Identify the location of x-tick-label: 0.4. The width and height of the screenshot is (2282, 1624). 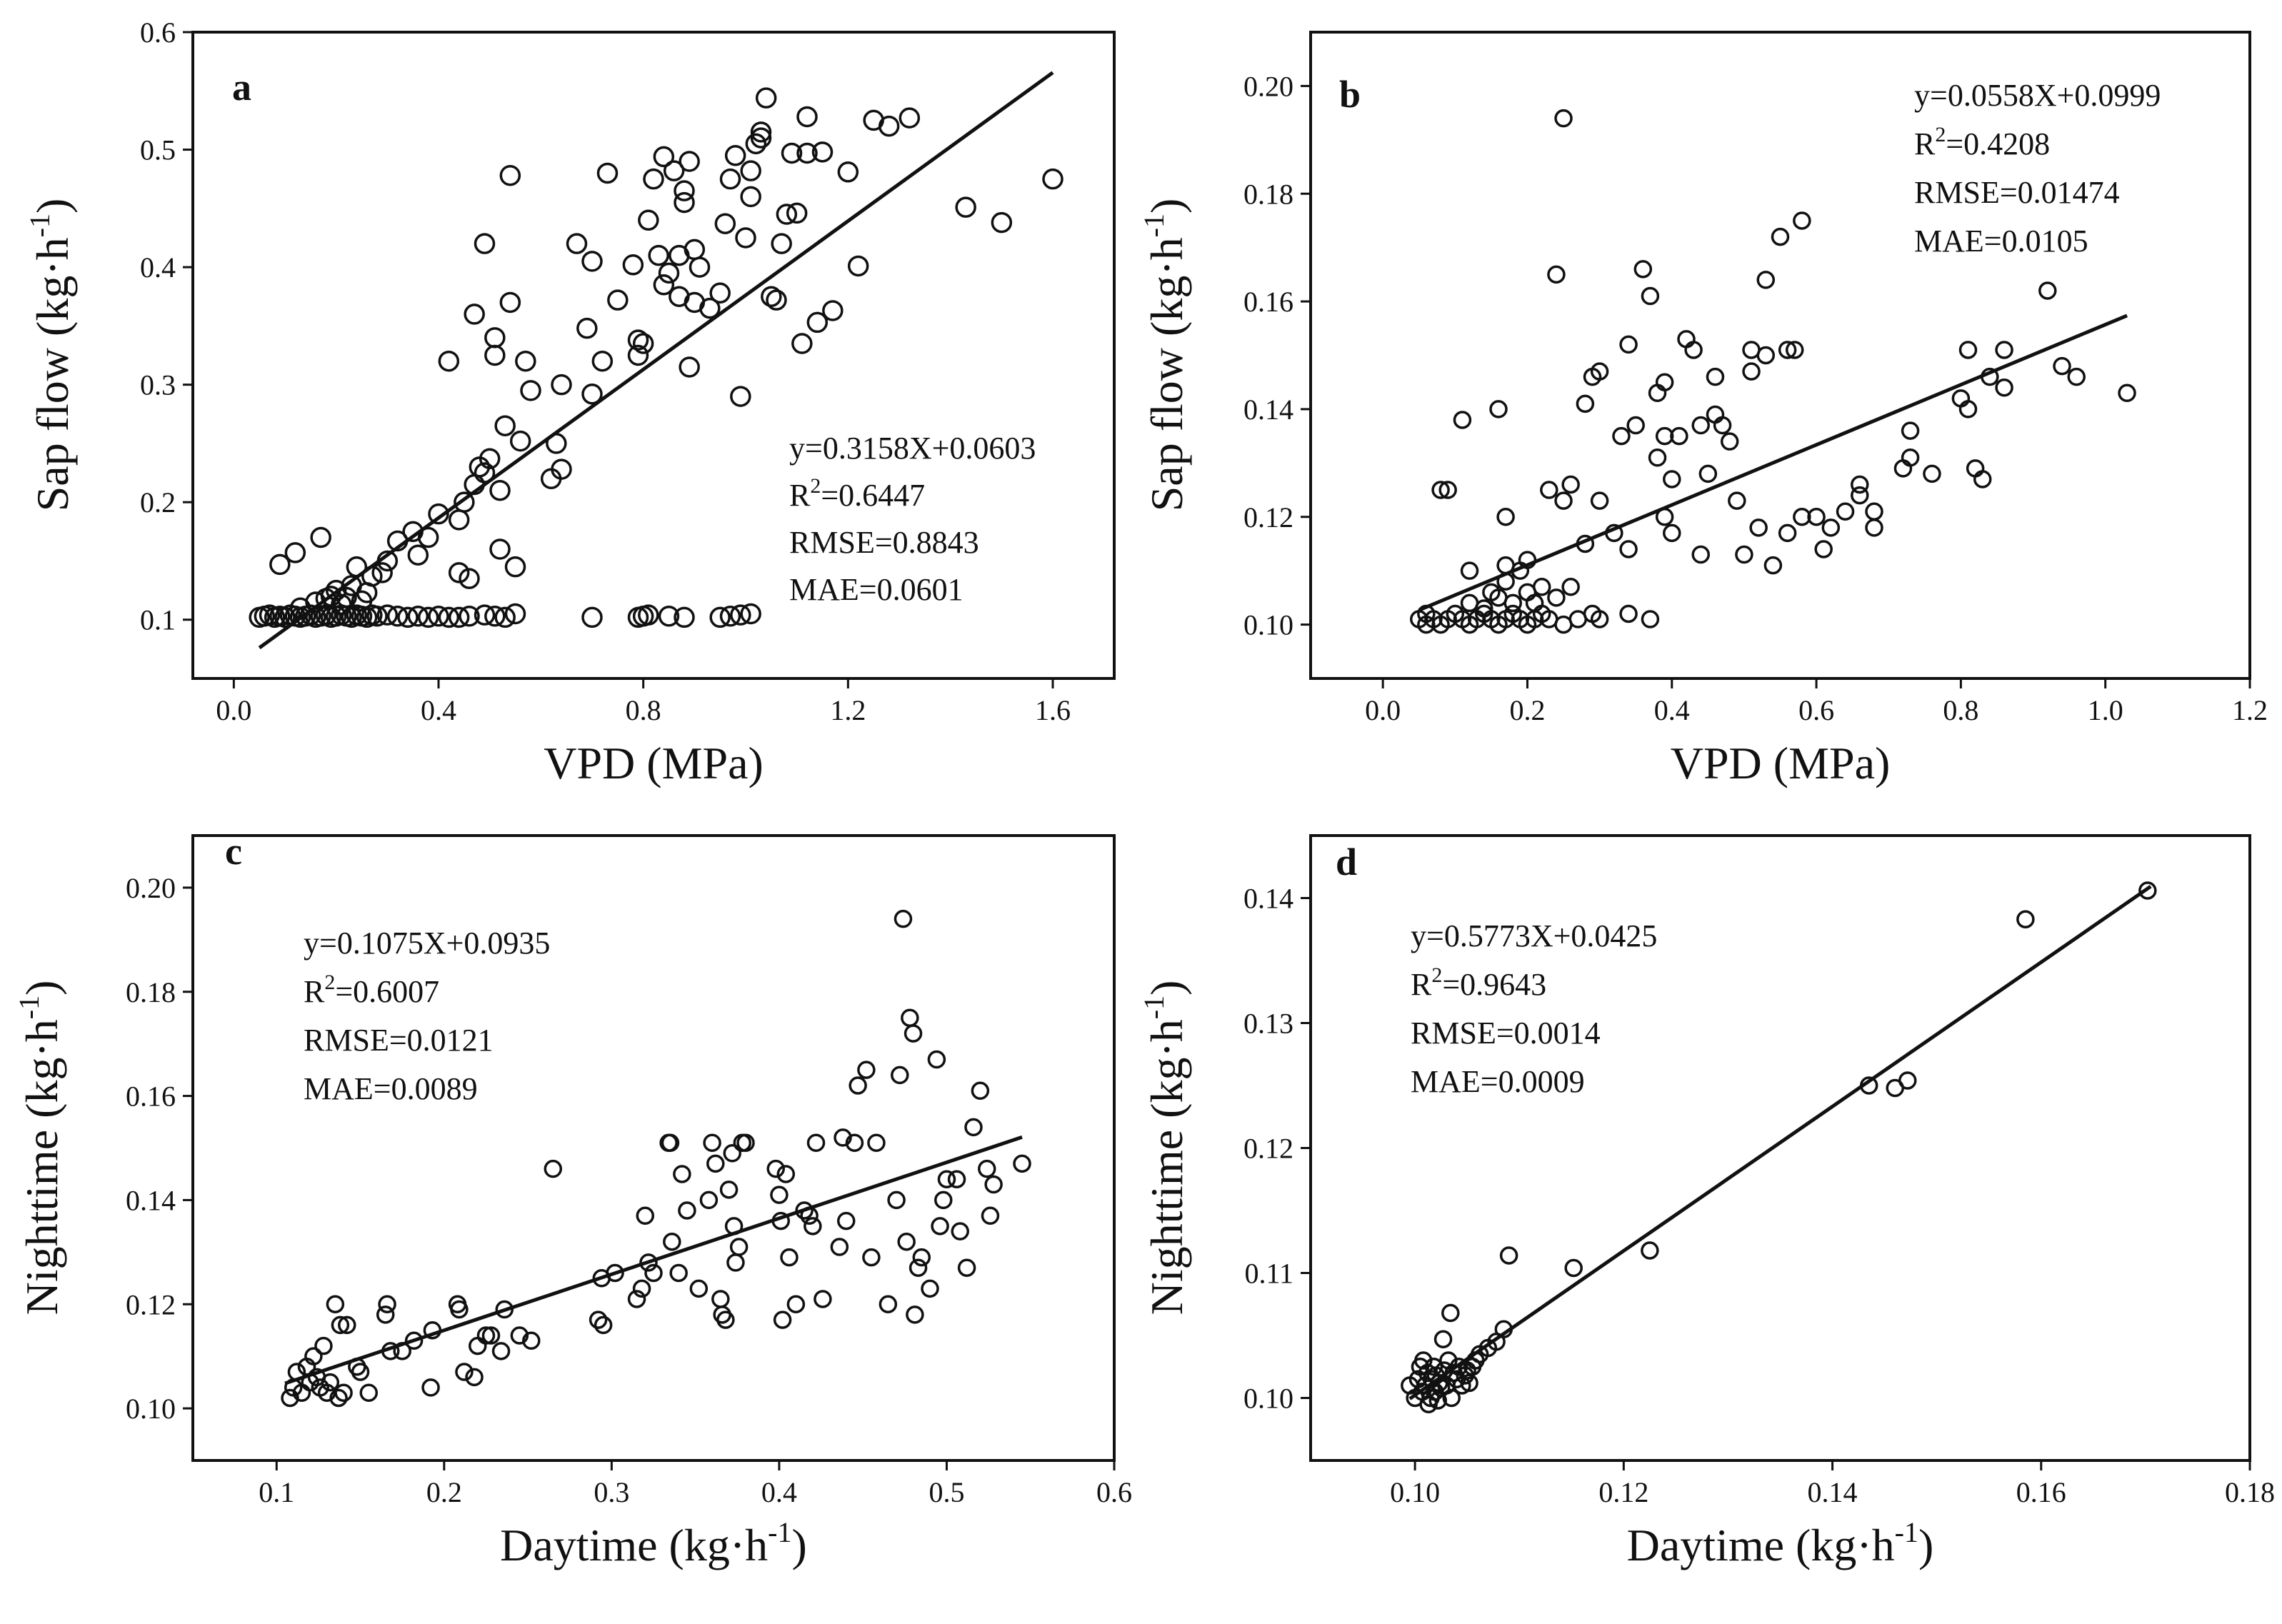
(779, 1492).